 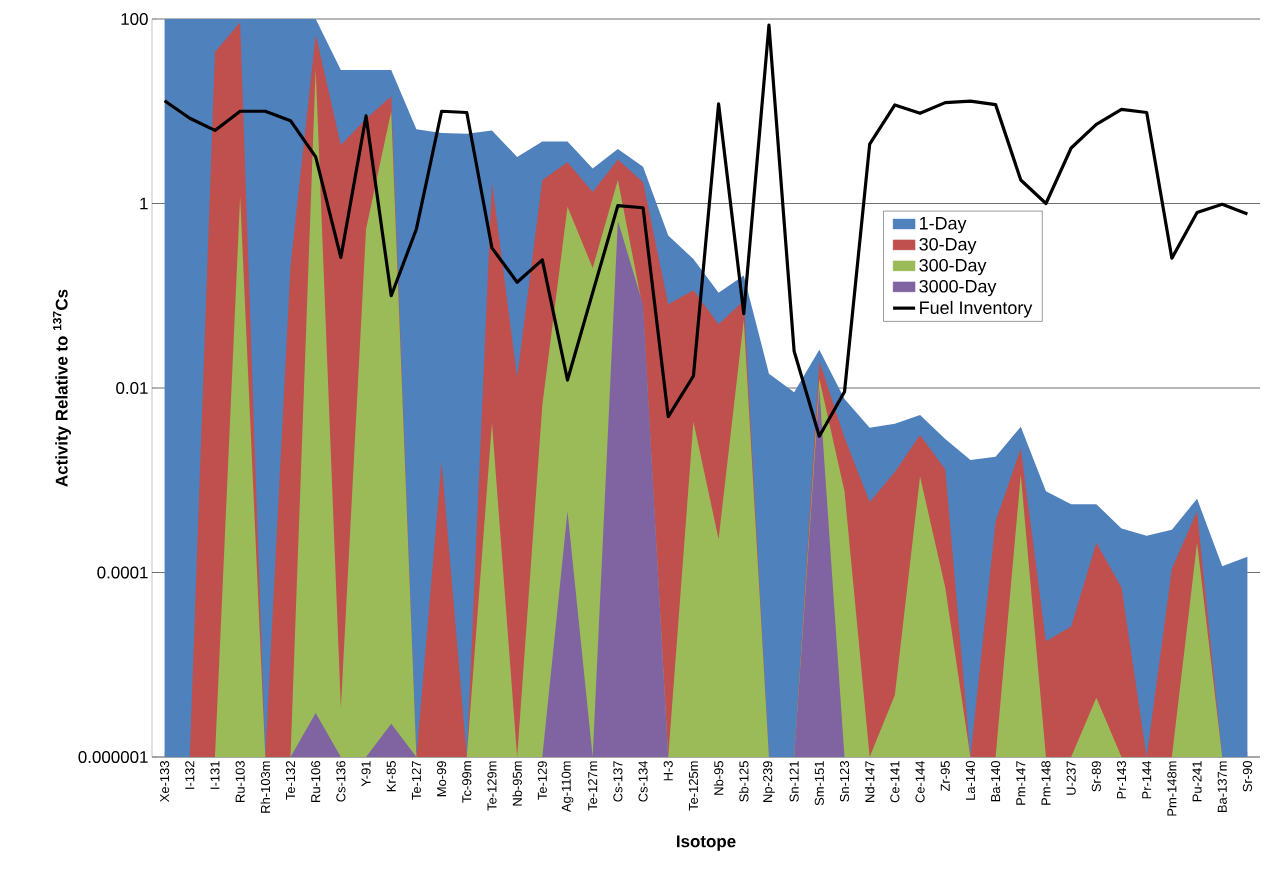 I want to click on x-tick-label: Zr-95, so click(x=945, y=776).